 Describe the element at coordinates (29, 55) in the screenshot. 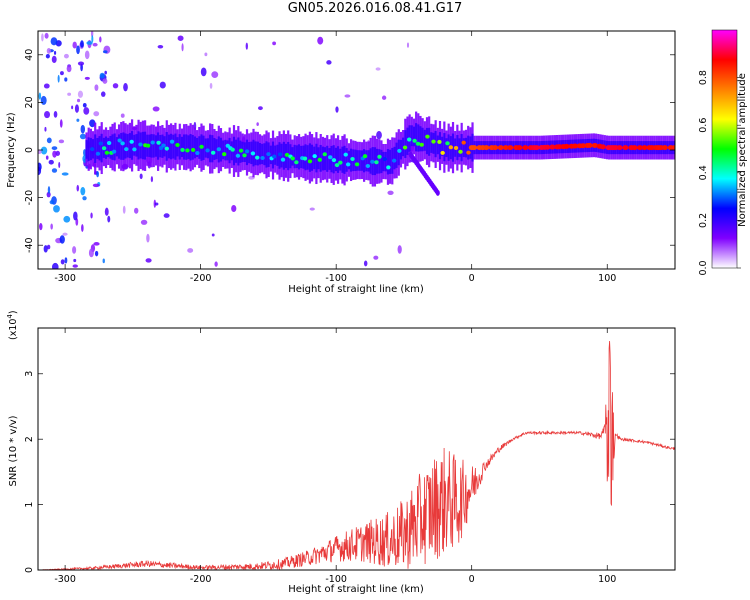

I see `spectrogram-y-tick-label: 40` at that location.